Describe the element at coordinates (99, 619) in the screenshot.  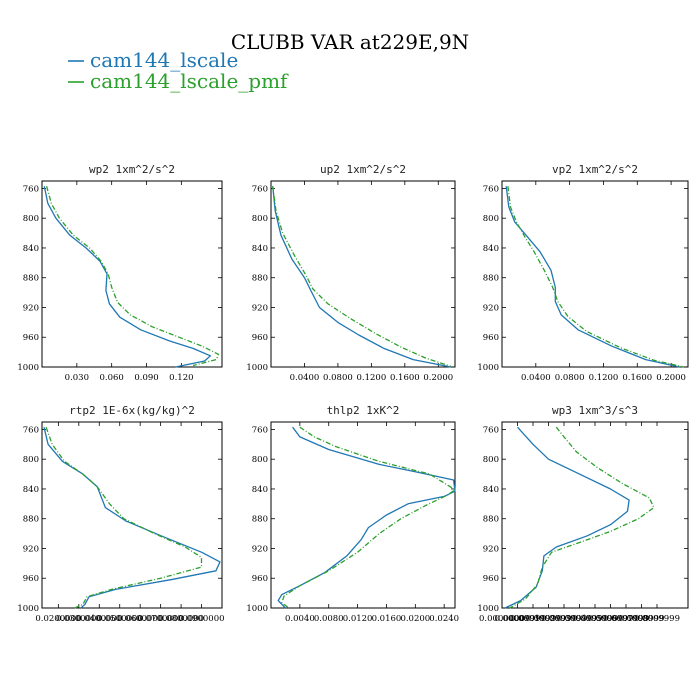
I see `x-tick-label: 0.0400000` at that location.